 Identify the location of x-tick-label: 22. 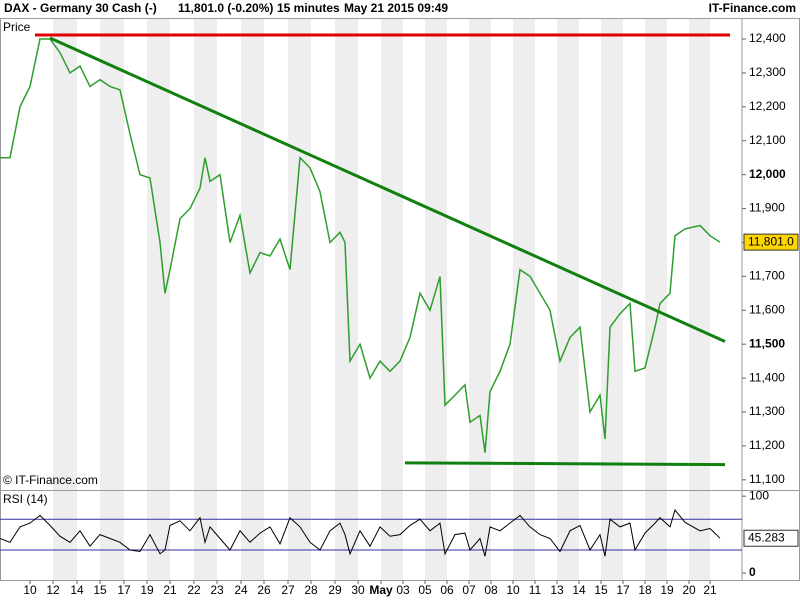
(194, 590).